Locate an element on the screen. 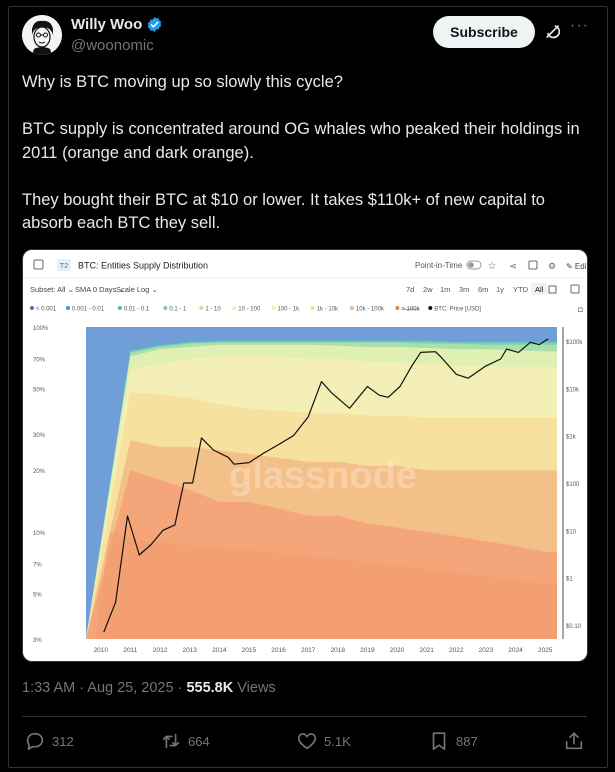 The width and height of the screenshot is (615, 772). repost-button: 664 is located at coordinates (185, 741).